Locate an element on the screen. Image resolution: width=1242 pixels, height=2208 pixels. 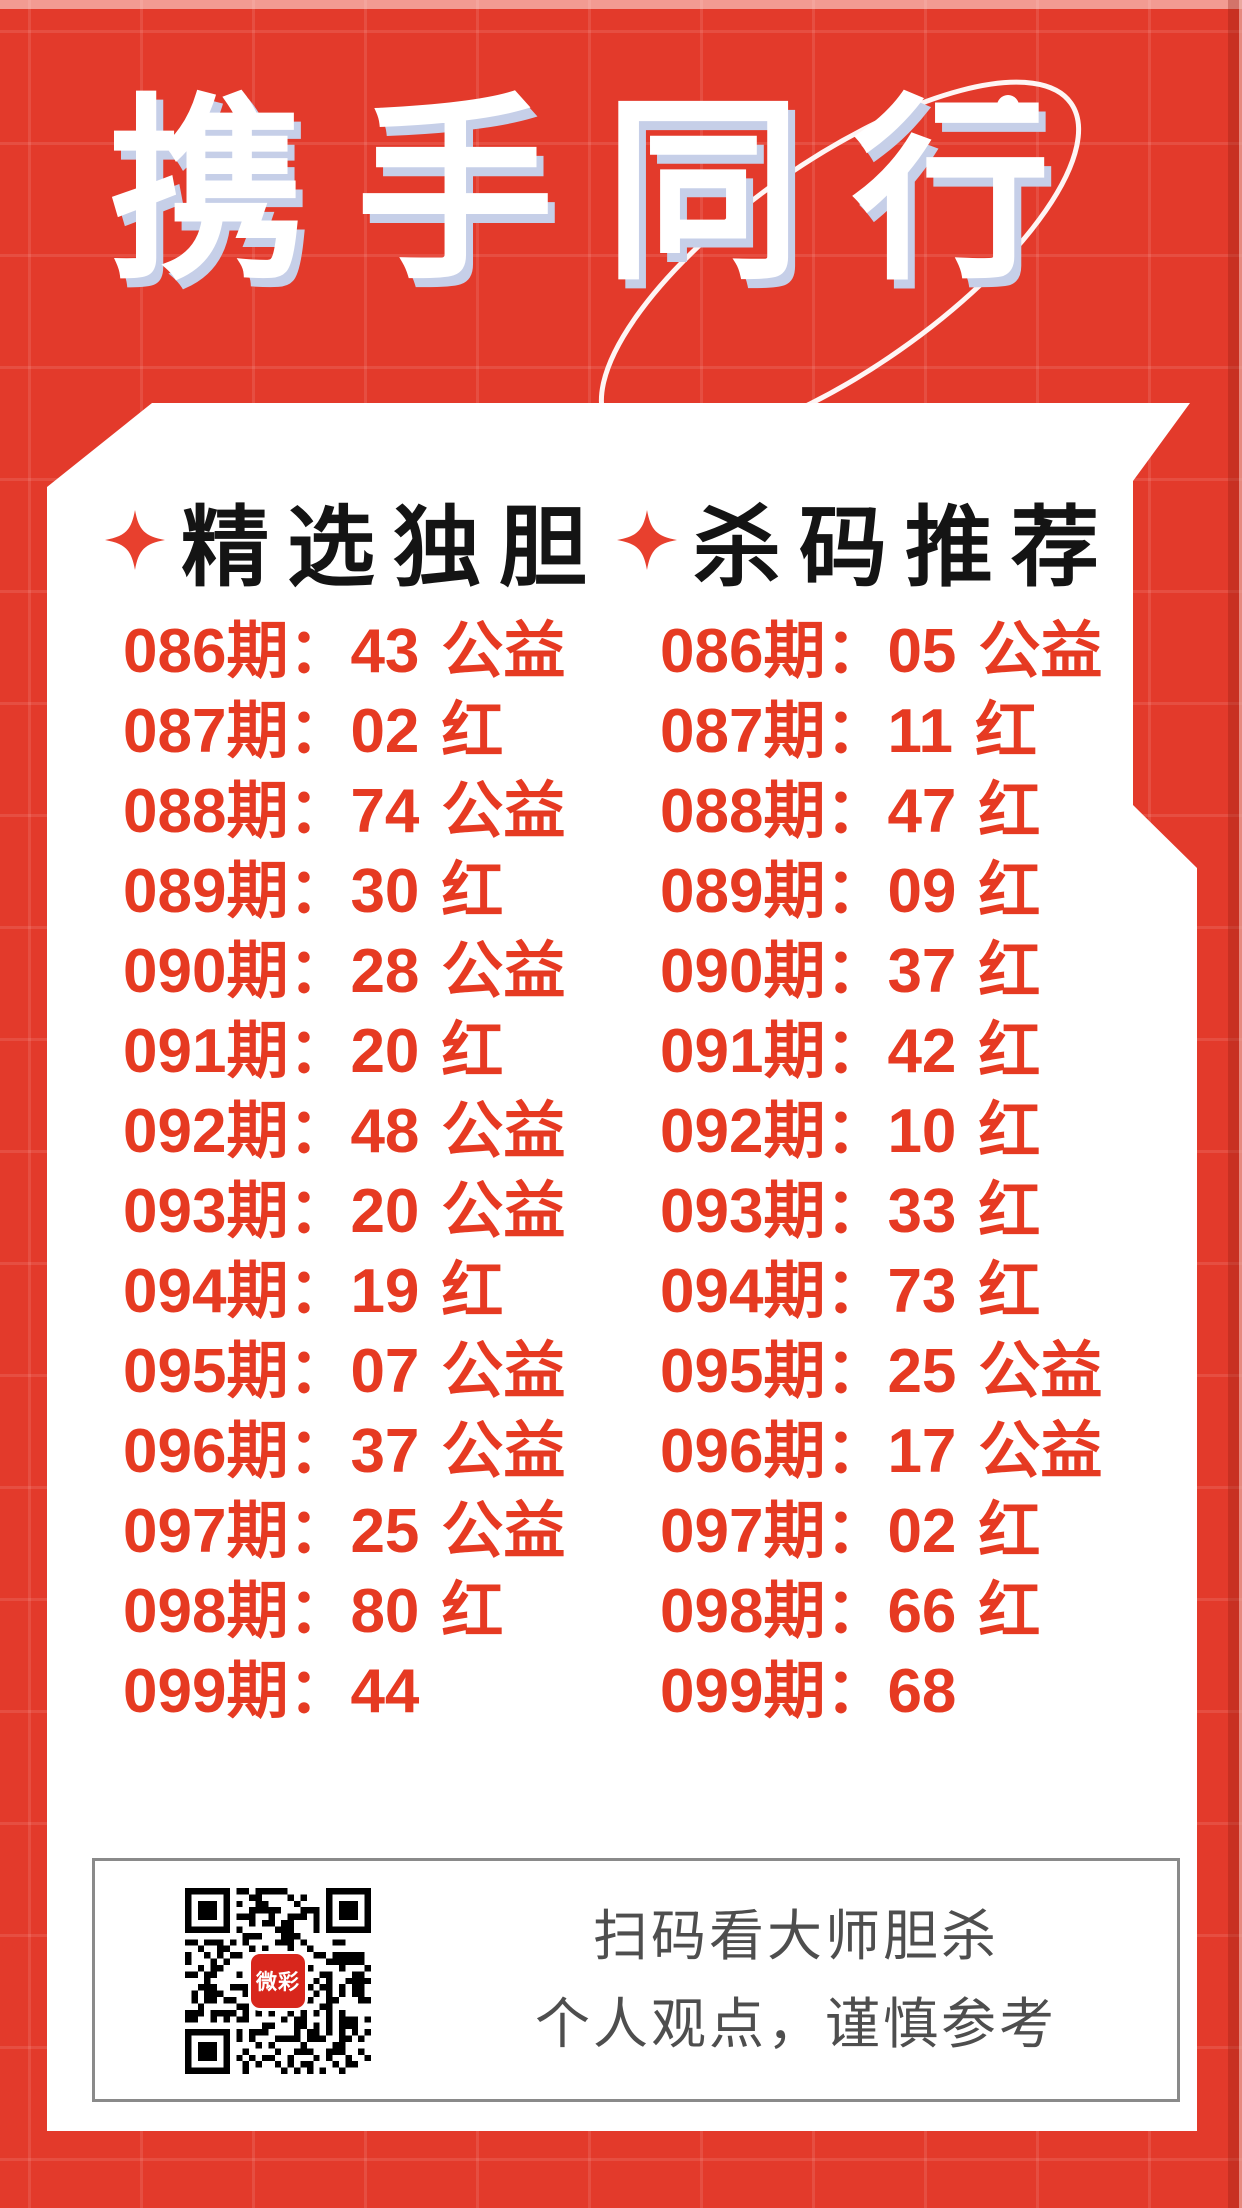
number-value: 44 is located at coordinates (385, 1691).